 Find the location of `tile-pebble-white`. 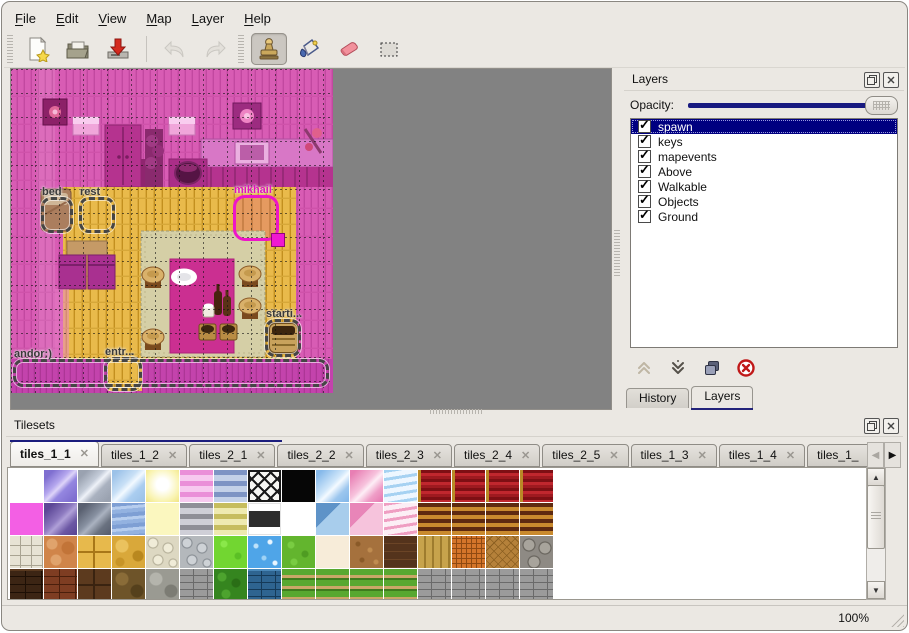

tile-pebble-white is located at coordinates (162, 552).